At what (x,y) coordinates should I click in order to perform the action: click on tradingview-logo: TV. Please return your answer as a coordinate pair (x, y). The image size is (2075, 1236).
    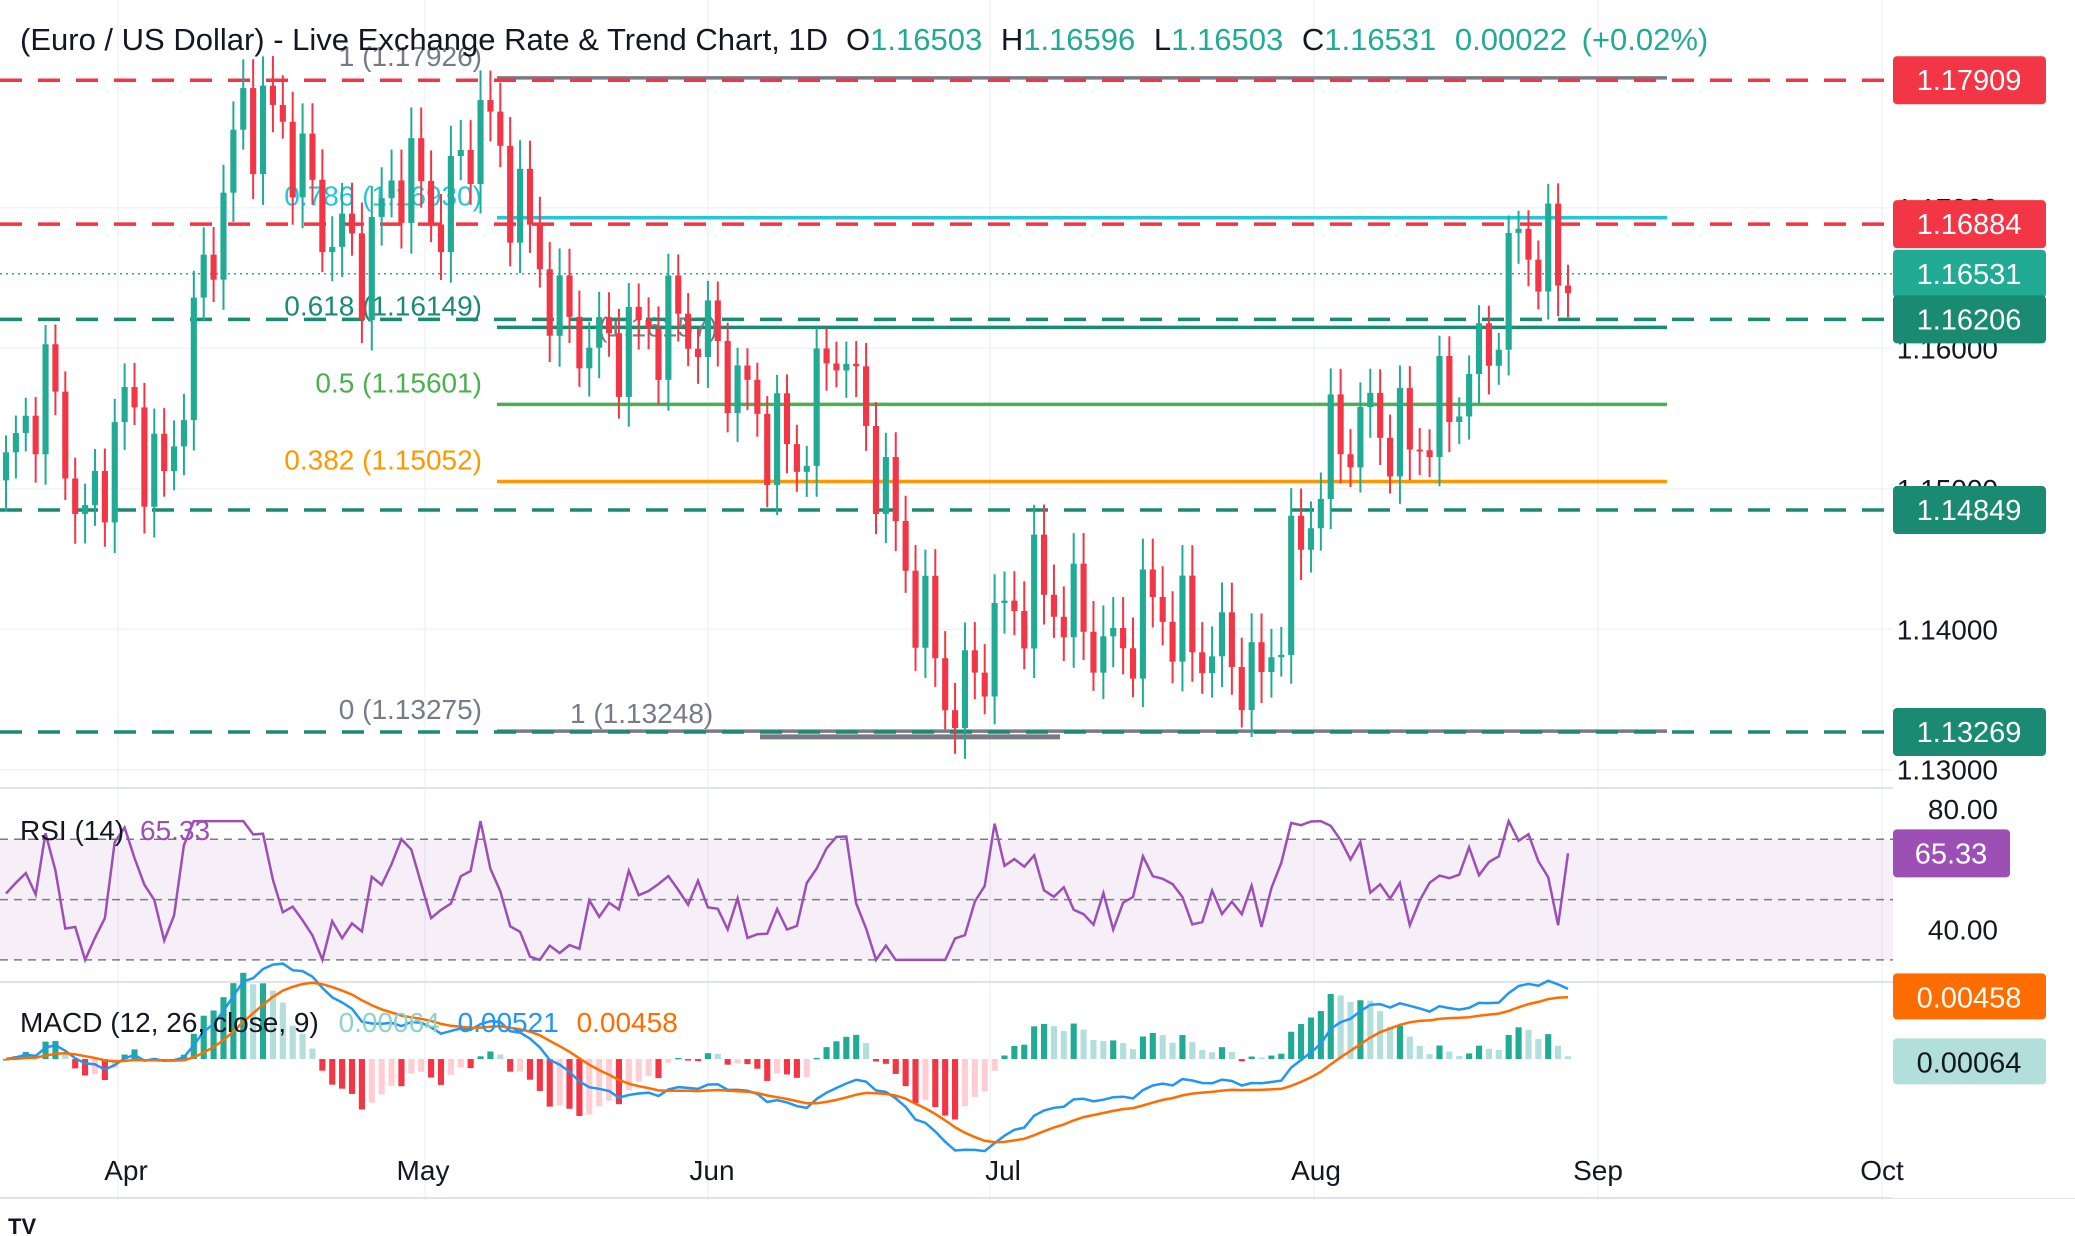
    Looking at the image, I should click on (22, 1225).